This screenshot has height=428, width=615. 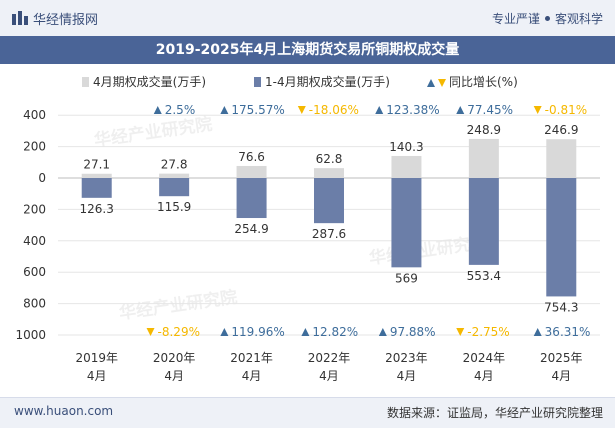 I want to click on footer-site: www.huaon.com, so click(x=64, y=411).